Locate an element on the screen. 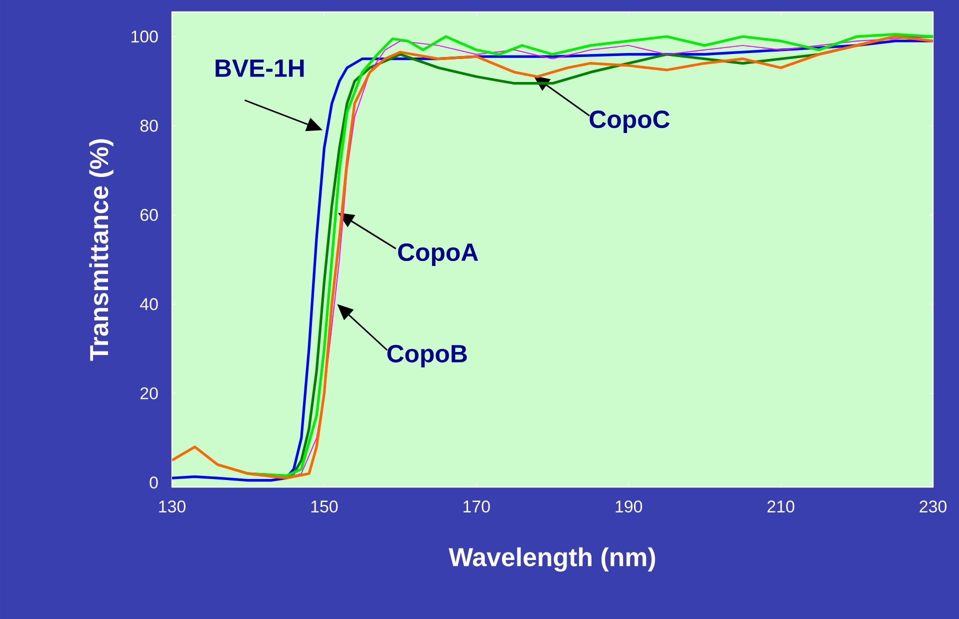 The width and height of the screenshot is (959, 619). y-axis-title: Transmittance (%) is located at coordinates (101, 250).